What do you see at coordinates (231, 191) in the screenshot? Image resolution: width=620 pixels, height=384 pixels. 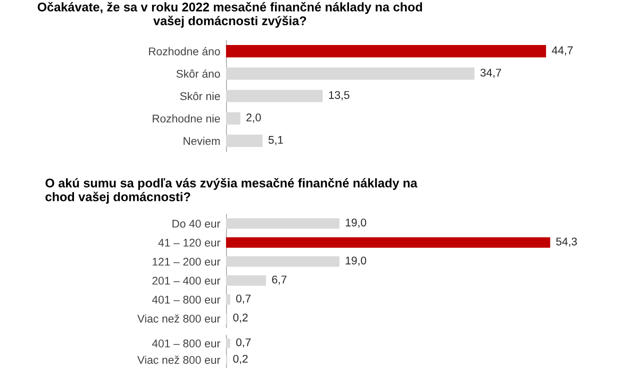 I see `chart-title: O akú sumu sa podľa vás zvýšia mesačné finančné náklady na chod vašej domácnosti?` at bounding box center [231, 191].